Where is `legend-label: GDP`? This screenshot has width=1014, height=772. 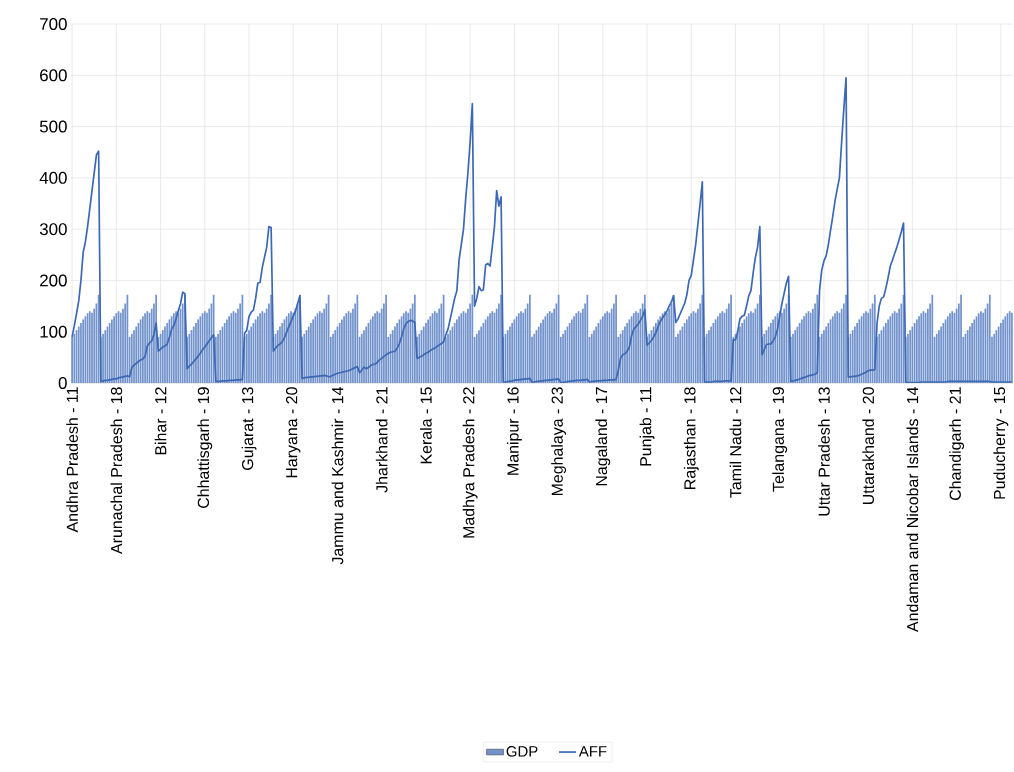
legend-label: GDP is located at coordinates (522, 751).